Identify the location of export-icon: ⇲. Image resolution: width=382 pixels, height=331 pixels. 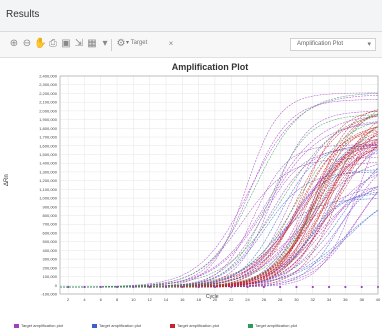
(79, 43).